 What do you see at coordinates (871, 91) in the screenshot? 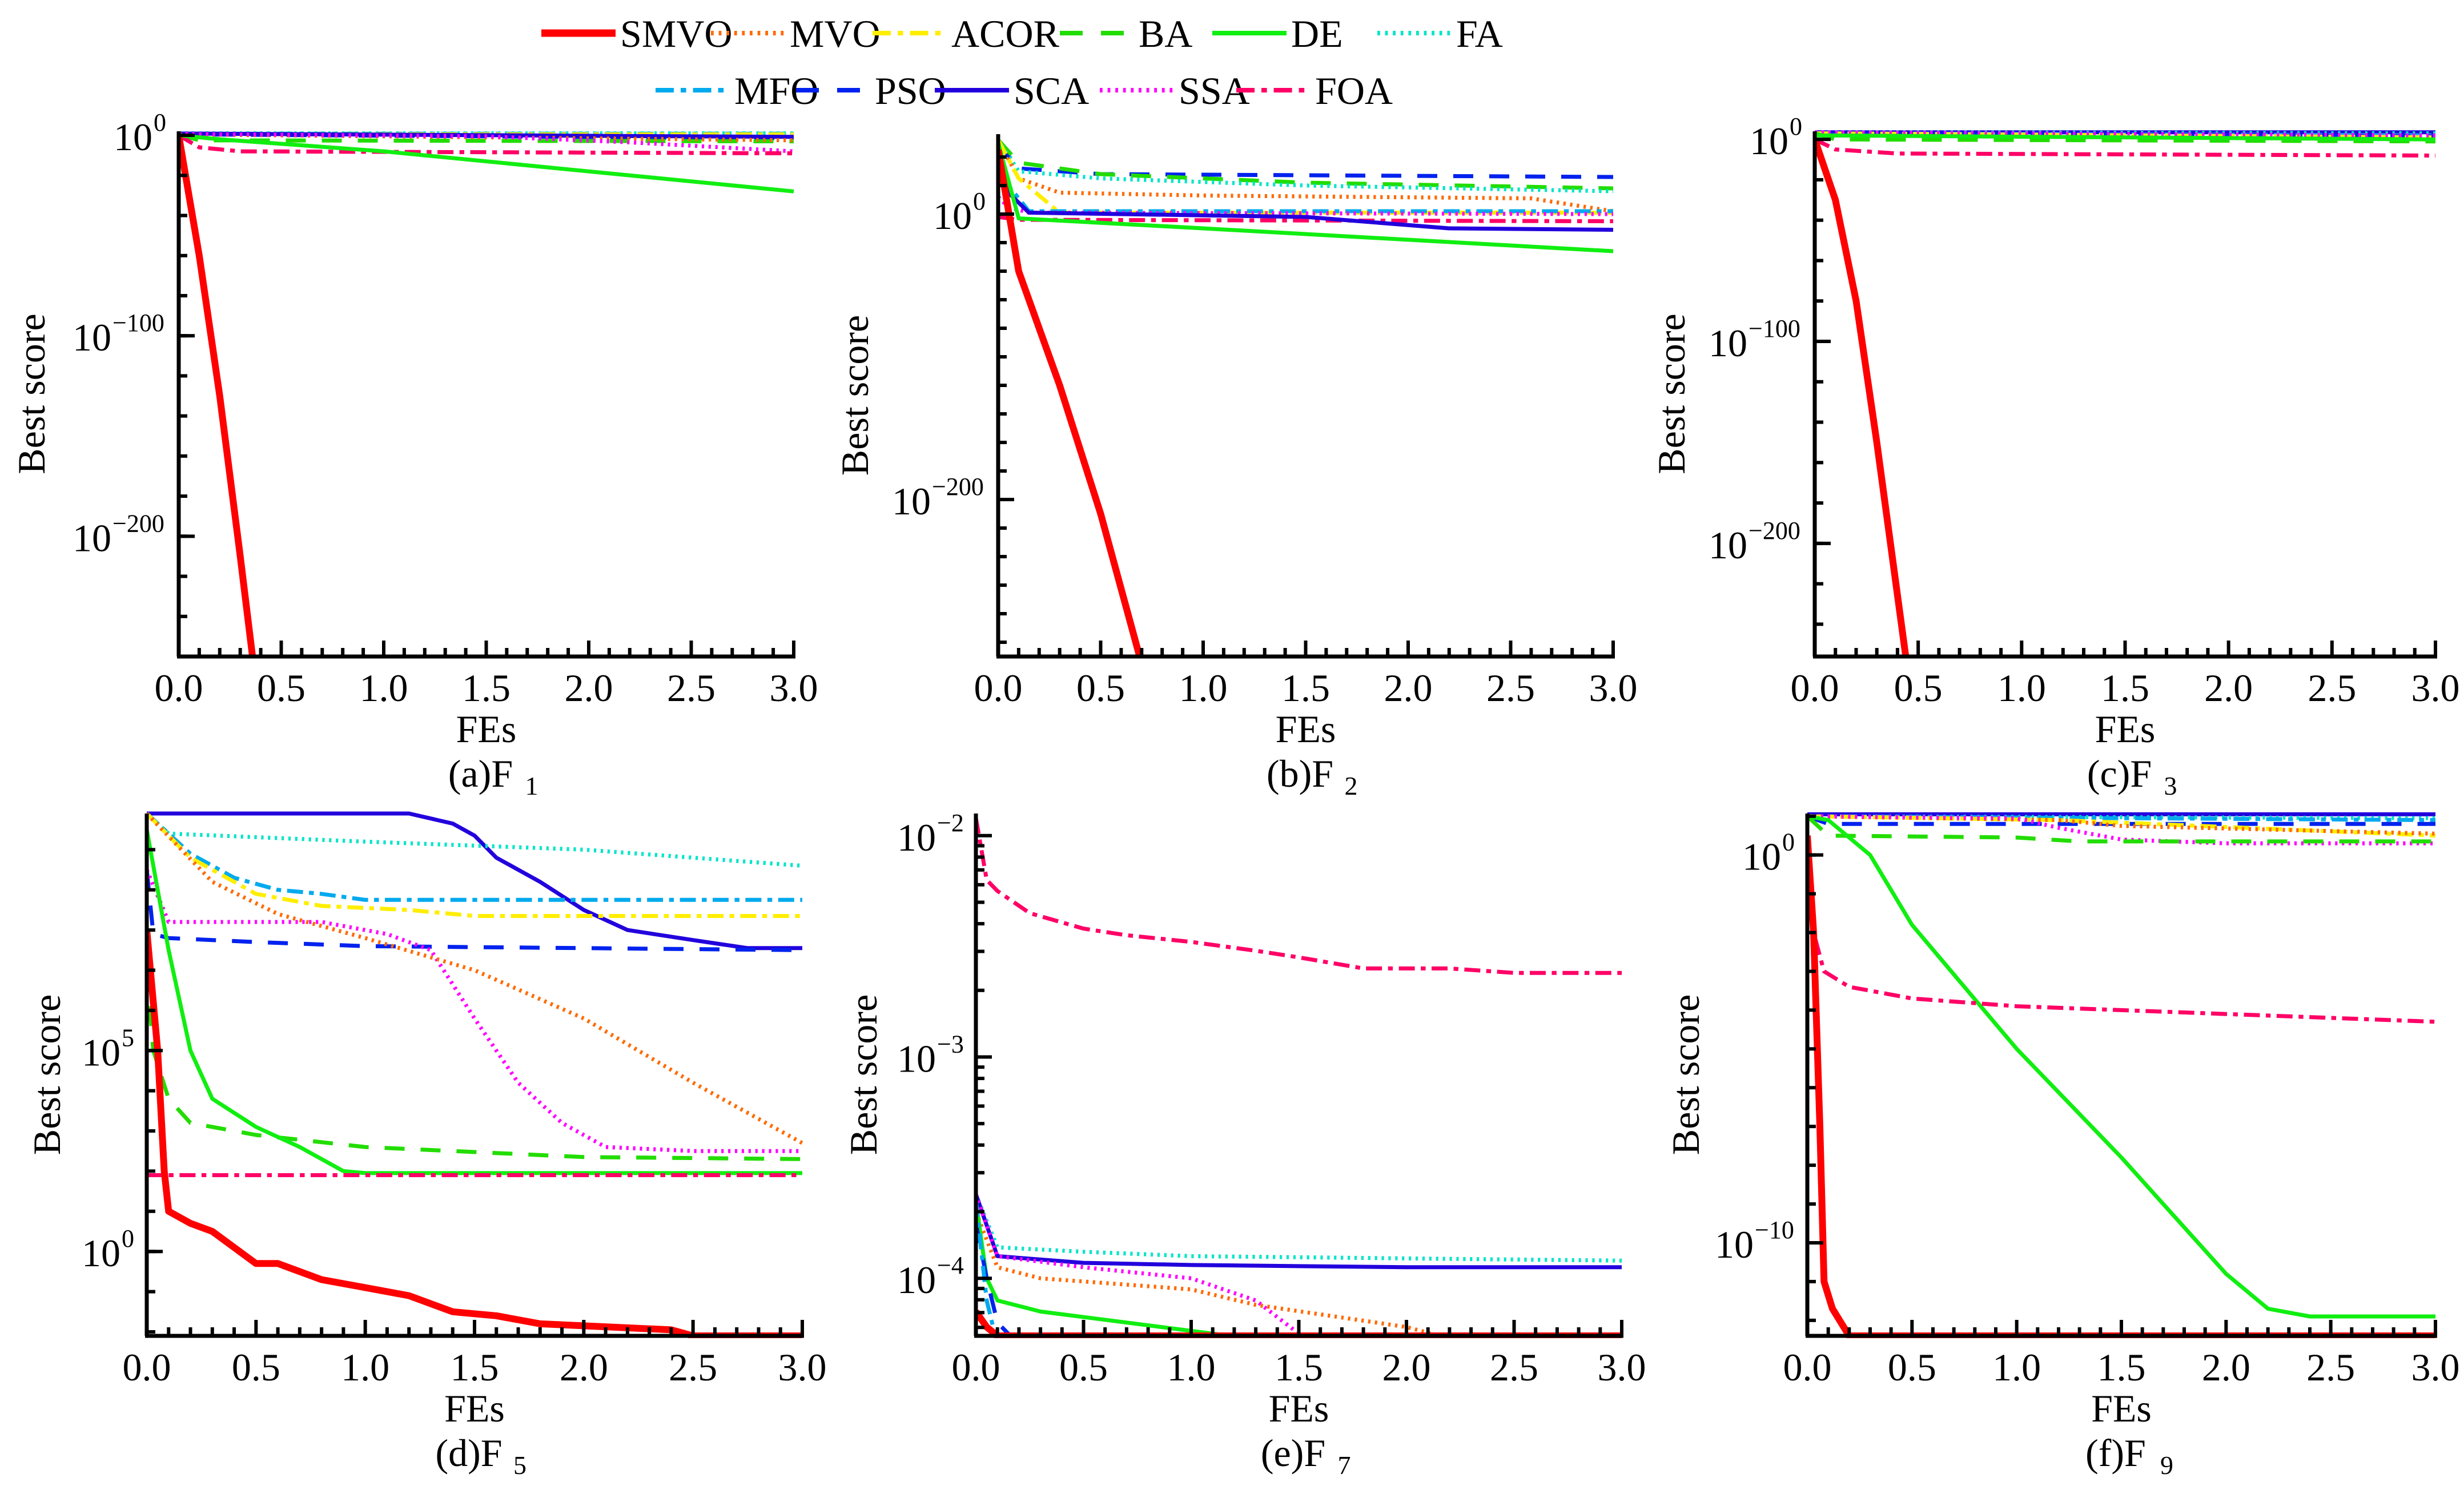
I see `legend-item-pso: PSO` at bounding box center [871, 91].